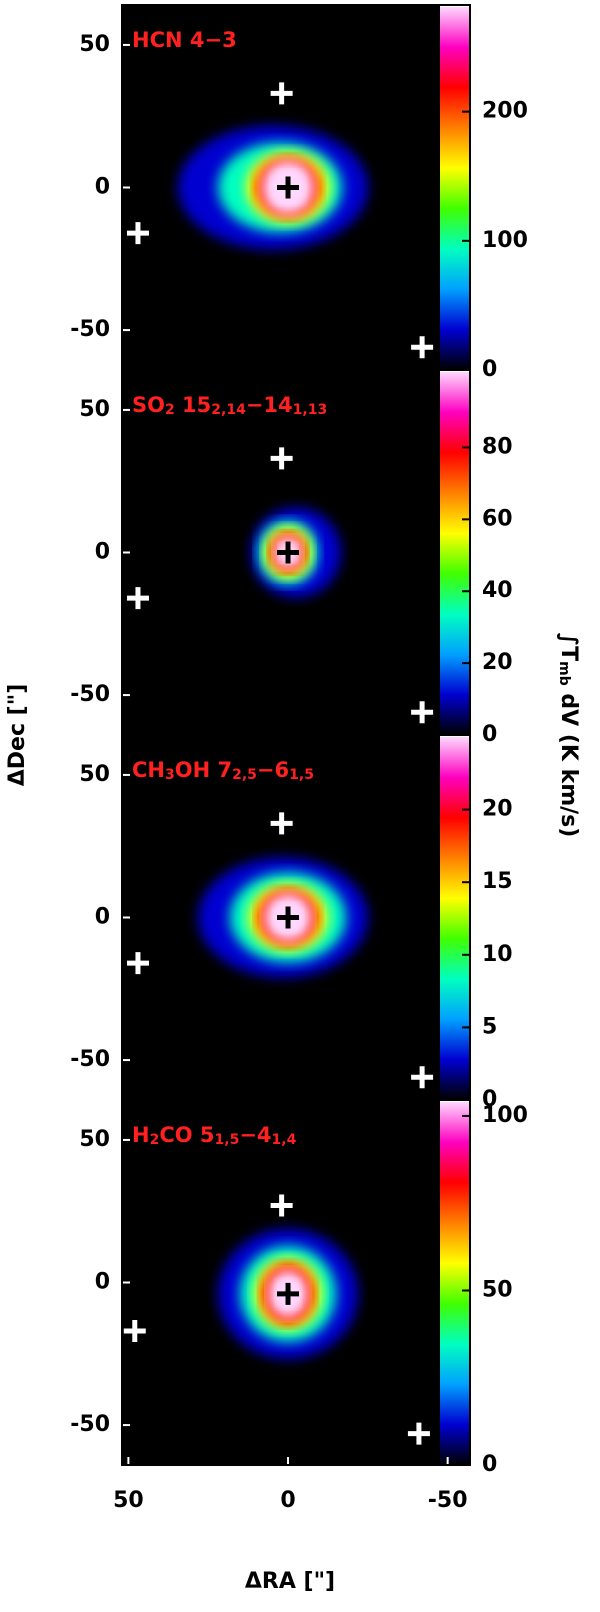 The height and width of the screenshot is (1612, 600). Describe the element at coordinates (310, 410) in the screenshot. I see `text-part: 1,13` at that location.